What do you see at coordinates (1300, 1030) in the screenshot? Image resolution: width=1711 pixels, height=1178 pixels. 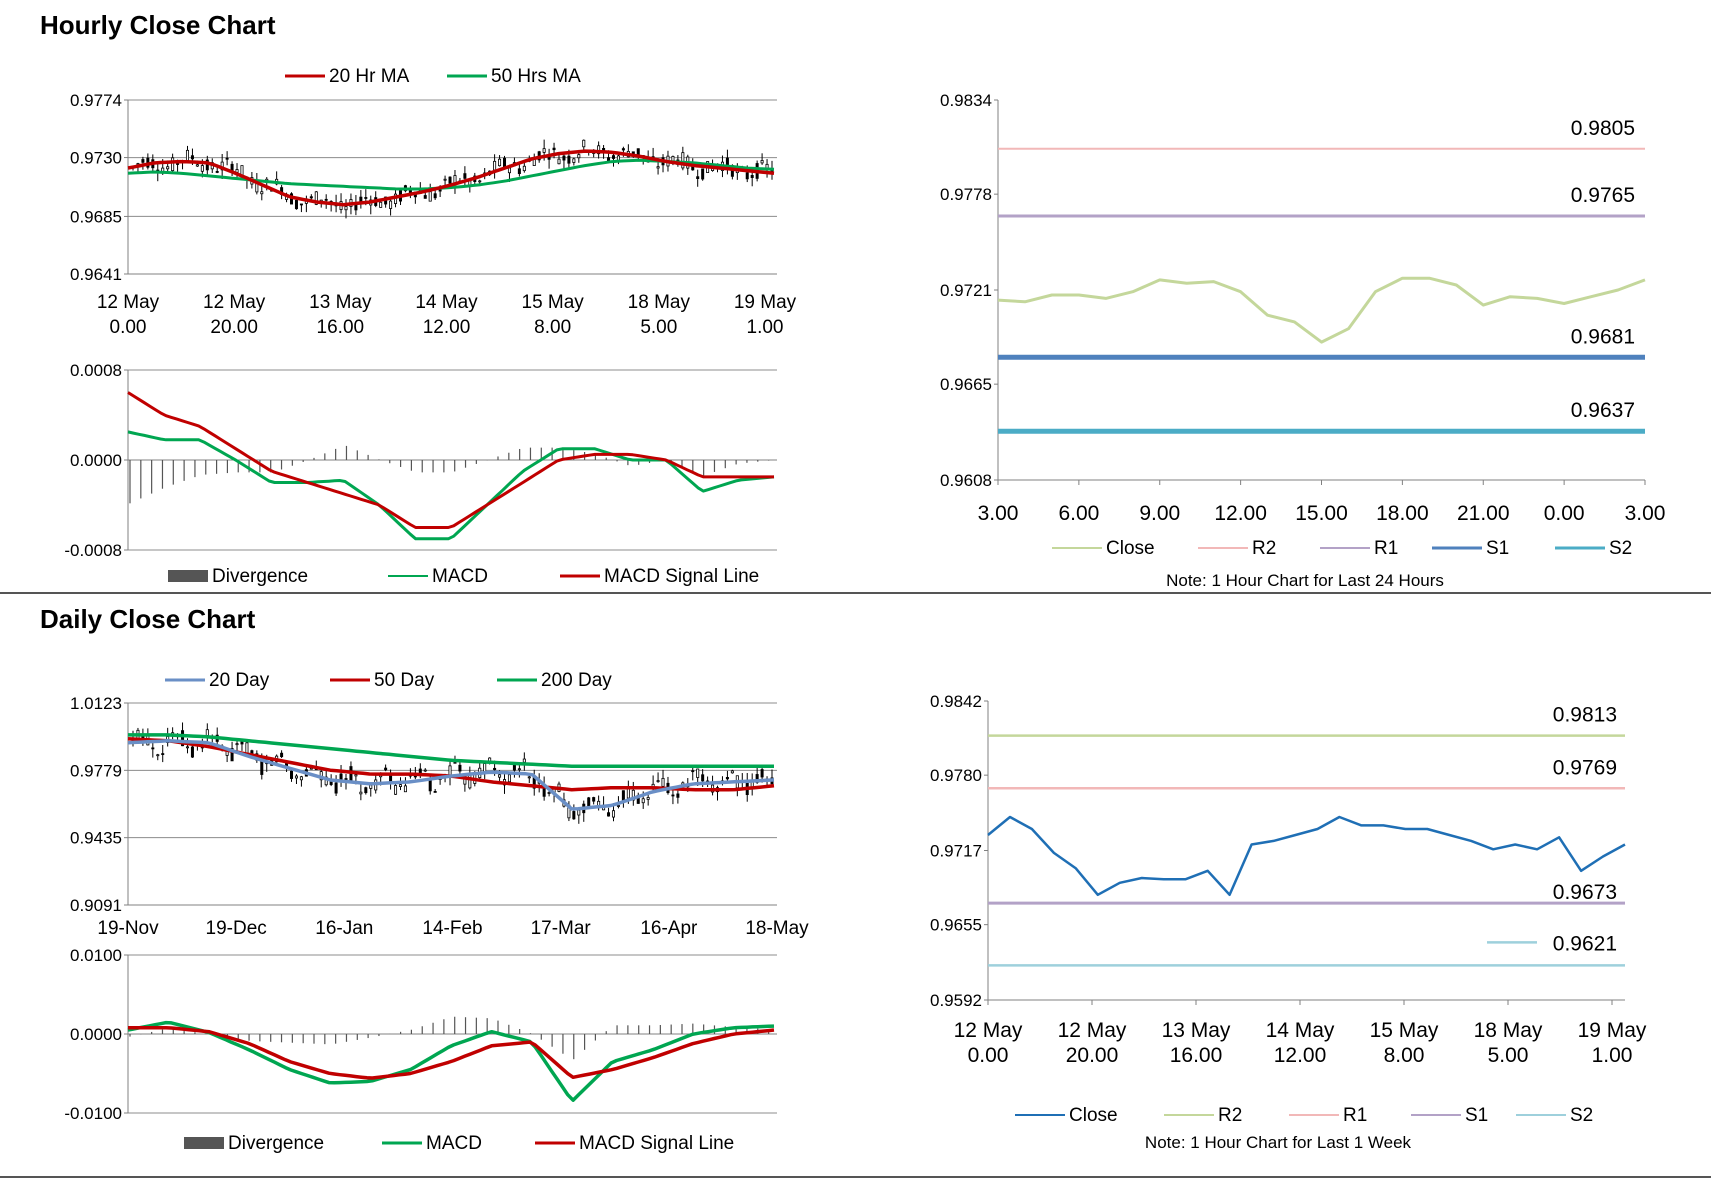 I see `weekly-pivot-x-tick-label: 14 May` at bounding box center [1300, 1030].